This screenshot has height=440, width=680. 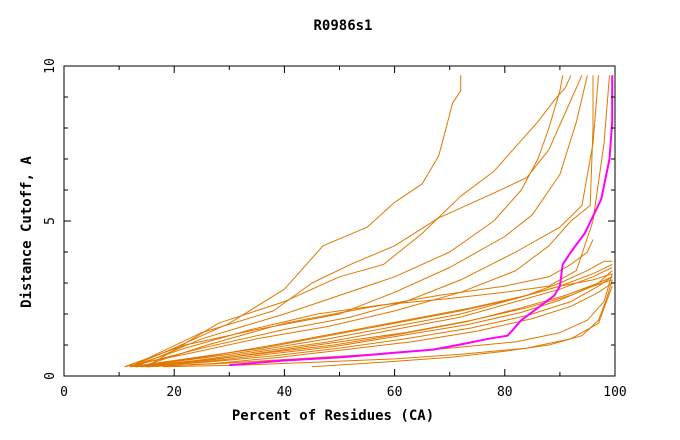 I want to click on y-tick-label: 5, so click(x=50, y=221).